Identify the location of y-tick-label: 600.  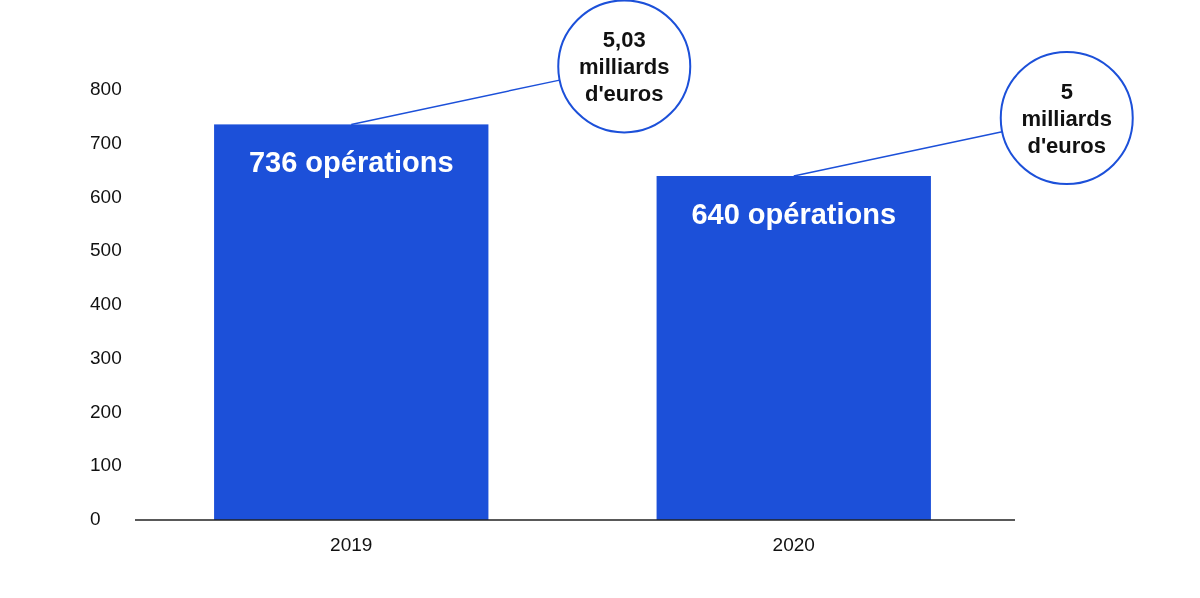
(106, 196).